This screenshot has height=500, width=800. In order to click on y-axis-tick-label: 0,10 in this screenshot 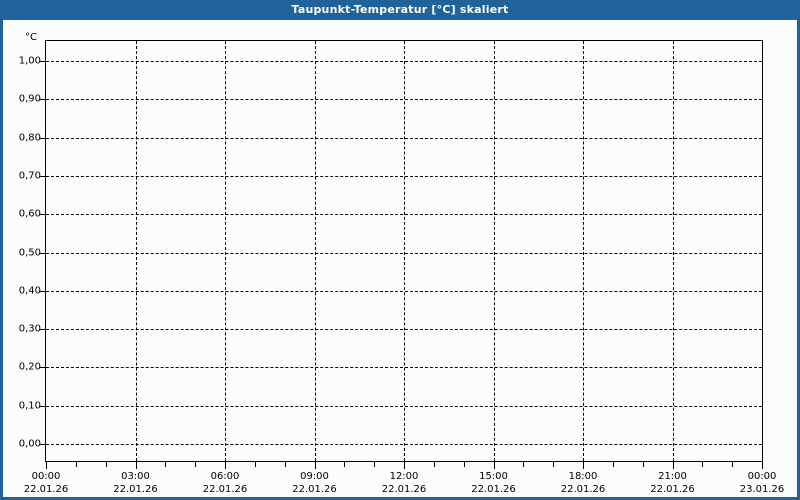, I will do `click(29, 406)`.